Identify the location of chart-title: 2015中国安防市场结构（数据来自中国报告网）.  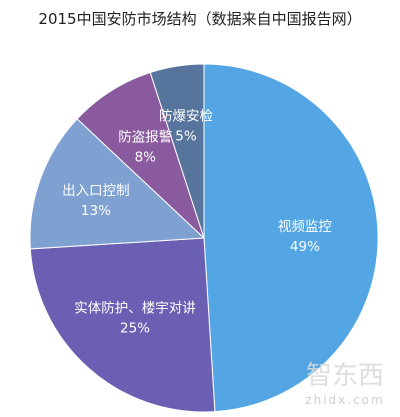
(200, 19).